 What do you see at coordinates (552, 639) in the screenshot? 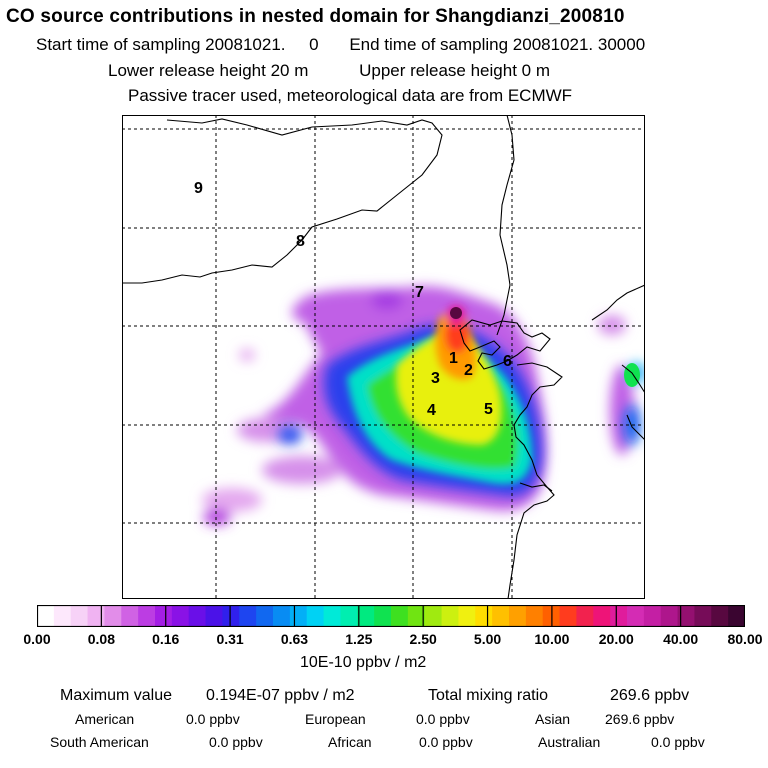
I see `colorbar-tick-label: 10.00` at bounding box center [552, 639].